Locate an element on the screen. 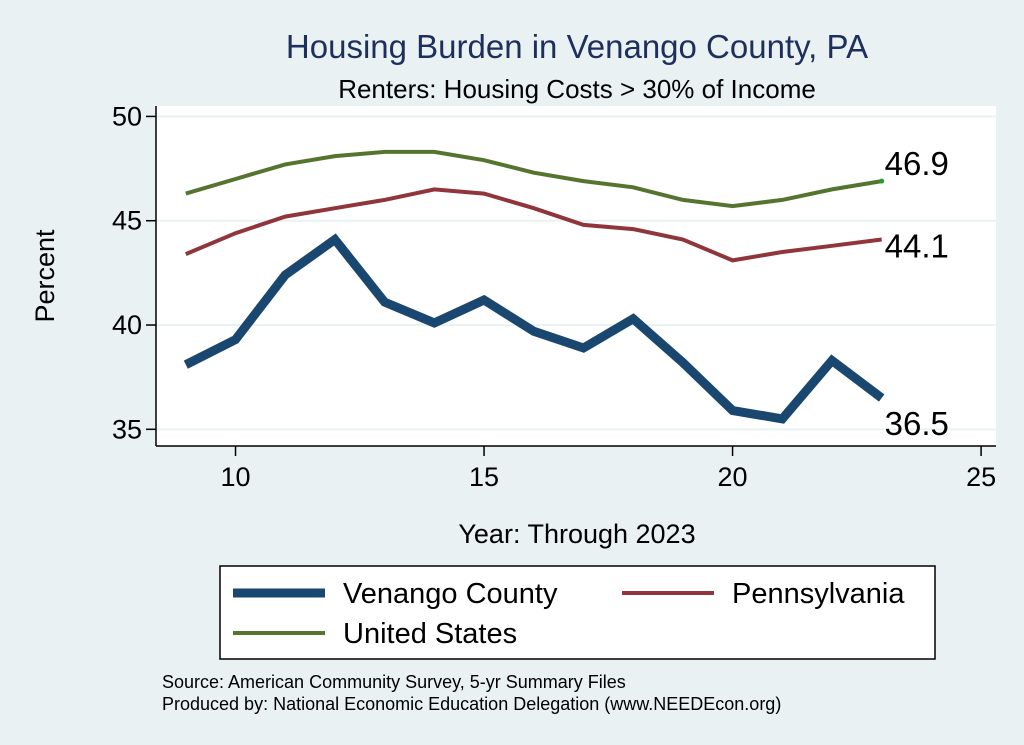 Image resolution: width=1024 pixels, height=745 pixels. series-line-united-states is located at coordinates (534, 179).